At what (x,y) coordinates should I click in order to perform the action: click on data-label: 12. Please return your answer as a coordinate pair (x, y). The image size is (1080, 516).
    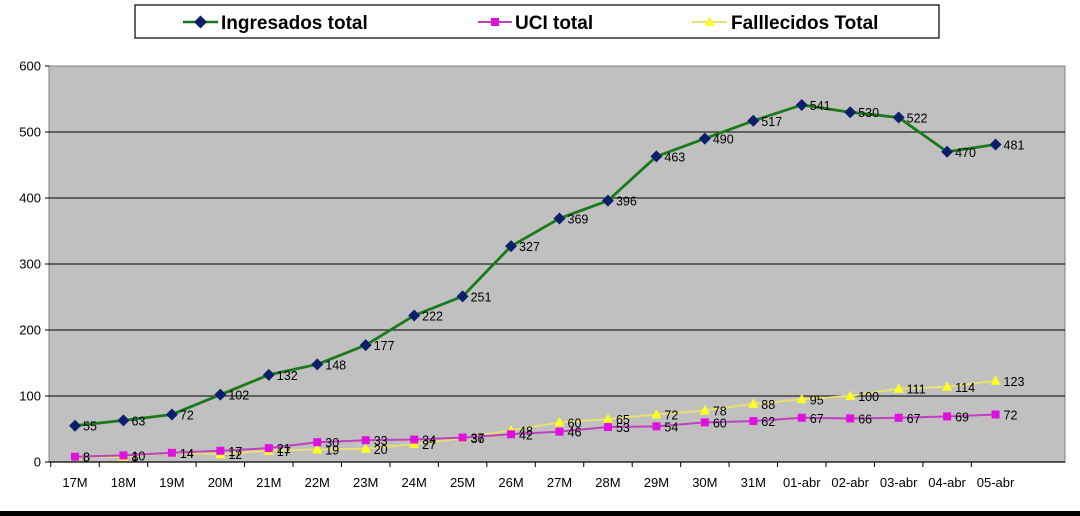
    Looking at the image, I should click on (235, 455).